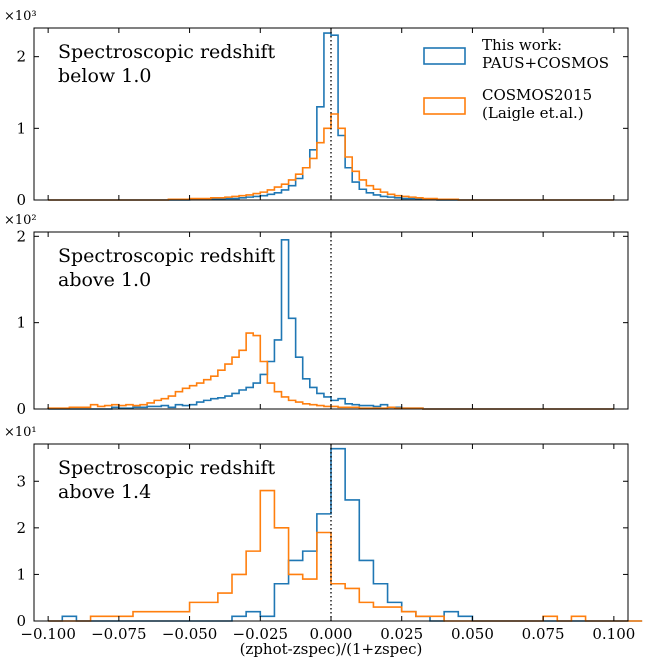 The height and width of the screenshot is (664, 647). I want to click on x-tick-label: 0.025, so click(401, 634).